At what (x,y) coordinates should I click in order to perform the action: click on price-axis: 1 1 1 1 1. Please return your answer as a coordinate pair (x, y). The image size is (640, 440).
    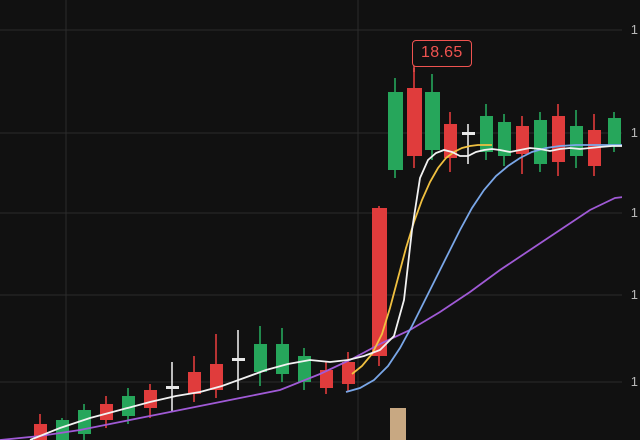
    Looking at the image, I should click on (631, 220).